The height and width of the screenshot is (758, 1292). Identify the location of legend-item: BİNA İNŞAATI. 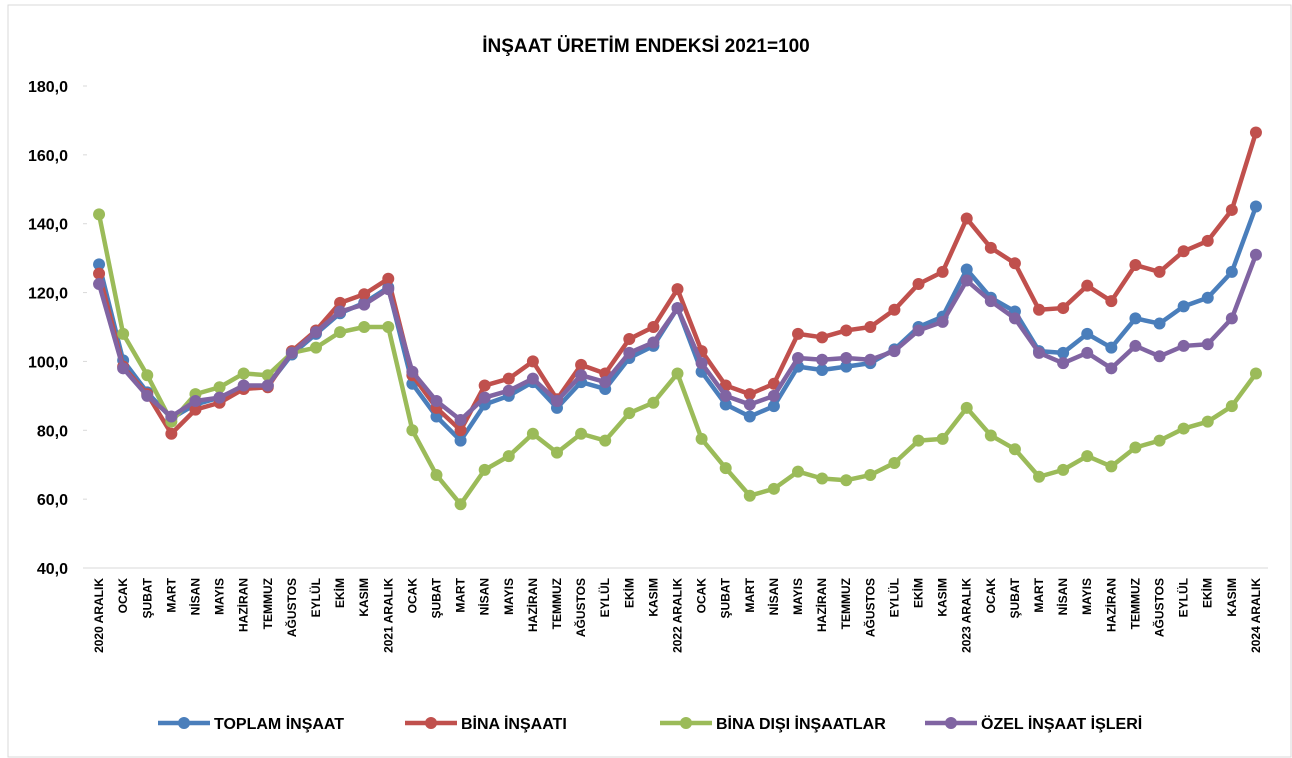
(486, 724).